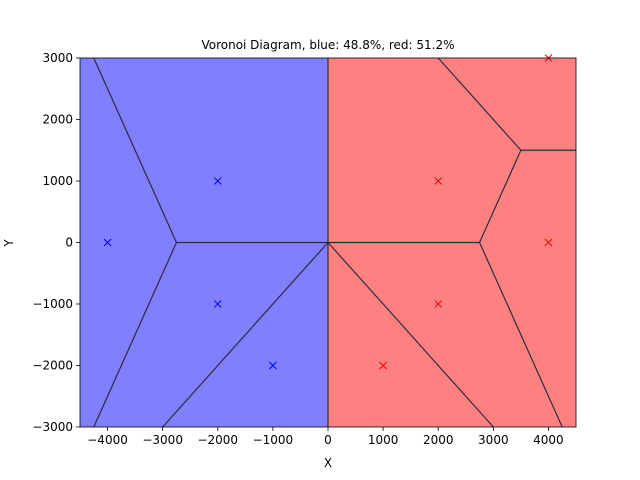 This screenshot has width=640, height=480. Describe the element at coordinates (438, 440) in the screenshot. I see `x-tick-label: 2000` at that location.